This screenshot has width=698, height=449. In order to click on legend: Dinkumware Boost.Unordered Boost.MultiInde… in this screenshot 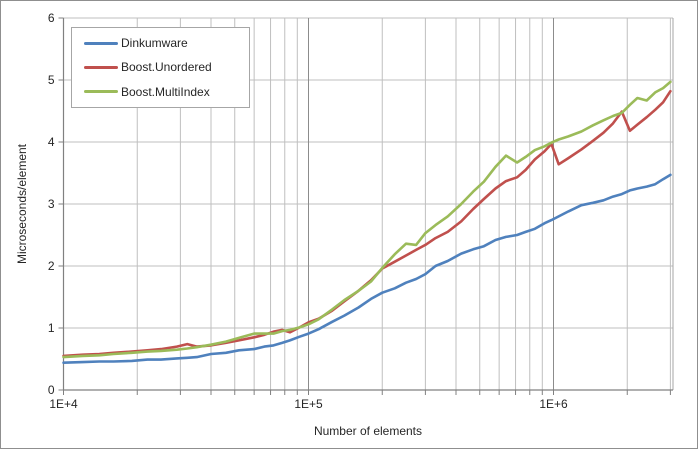, I will do `click(160, 67)`.